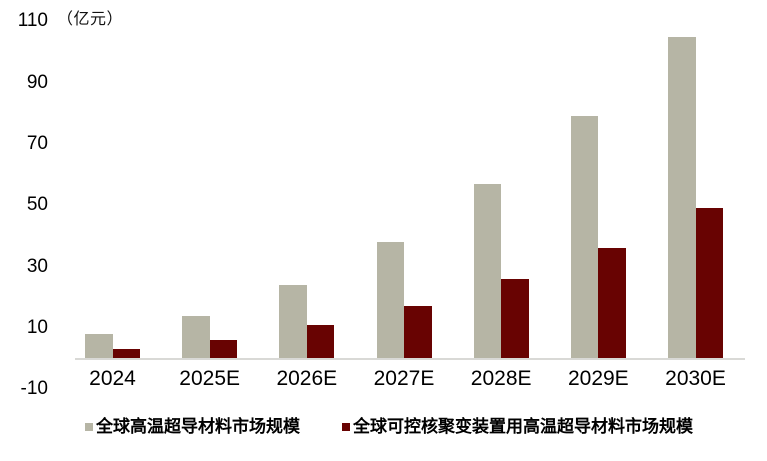  I want to click on bar-2030E-series2, so click(709, 283).